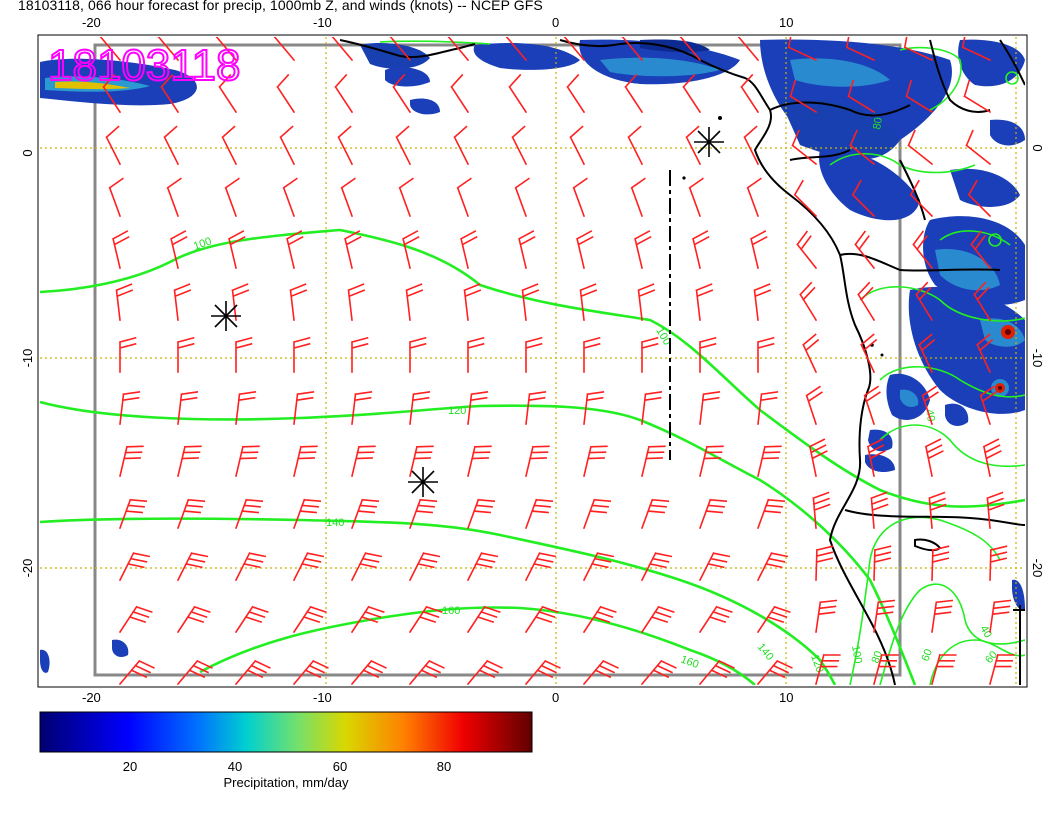 The width and height of the screenshot is (1056, 816). I want to click on svg-text: 120, so click(817, 663).